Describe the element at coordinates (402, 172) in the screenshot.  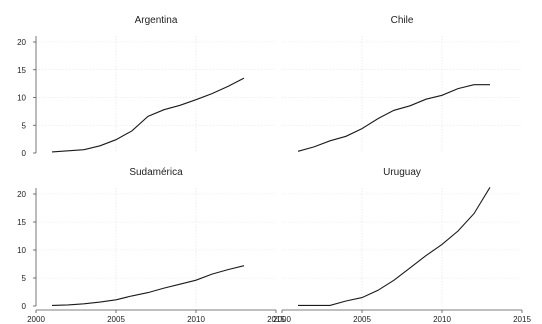
I see `panel-title: Uruguay` at that location.